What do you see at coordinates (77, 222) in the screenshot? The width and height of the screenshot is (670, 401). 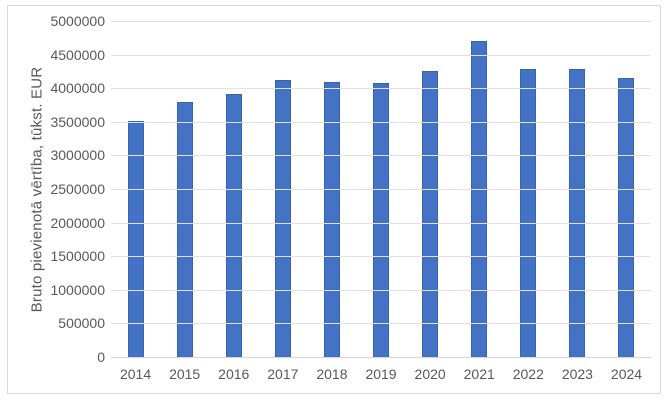 I see `y-tick-label-2000000: 2000000` at bounding box center [77, 222].